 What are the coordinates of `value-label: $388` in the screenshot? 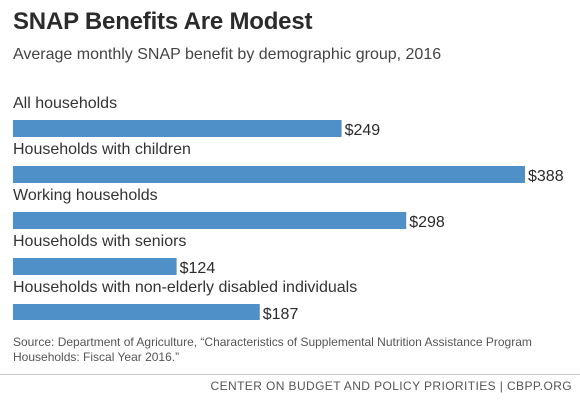 It's located at (546, 176).